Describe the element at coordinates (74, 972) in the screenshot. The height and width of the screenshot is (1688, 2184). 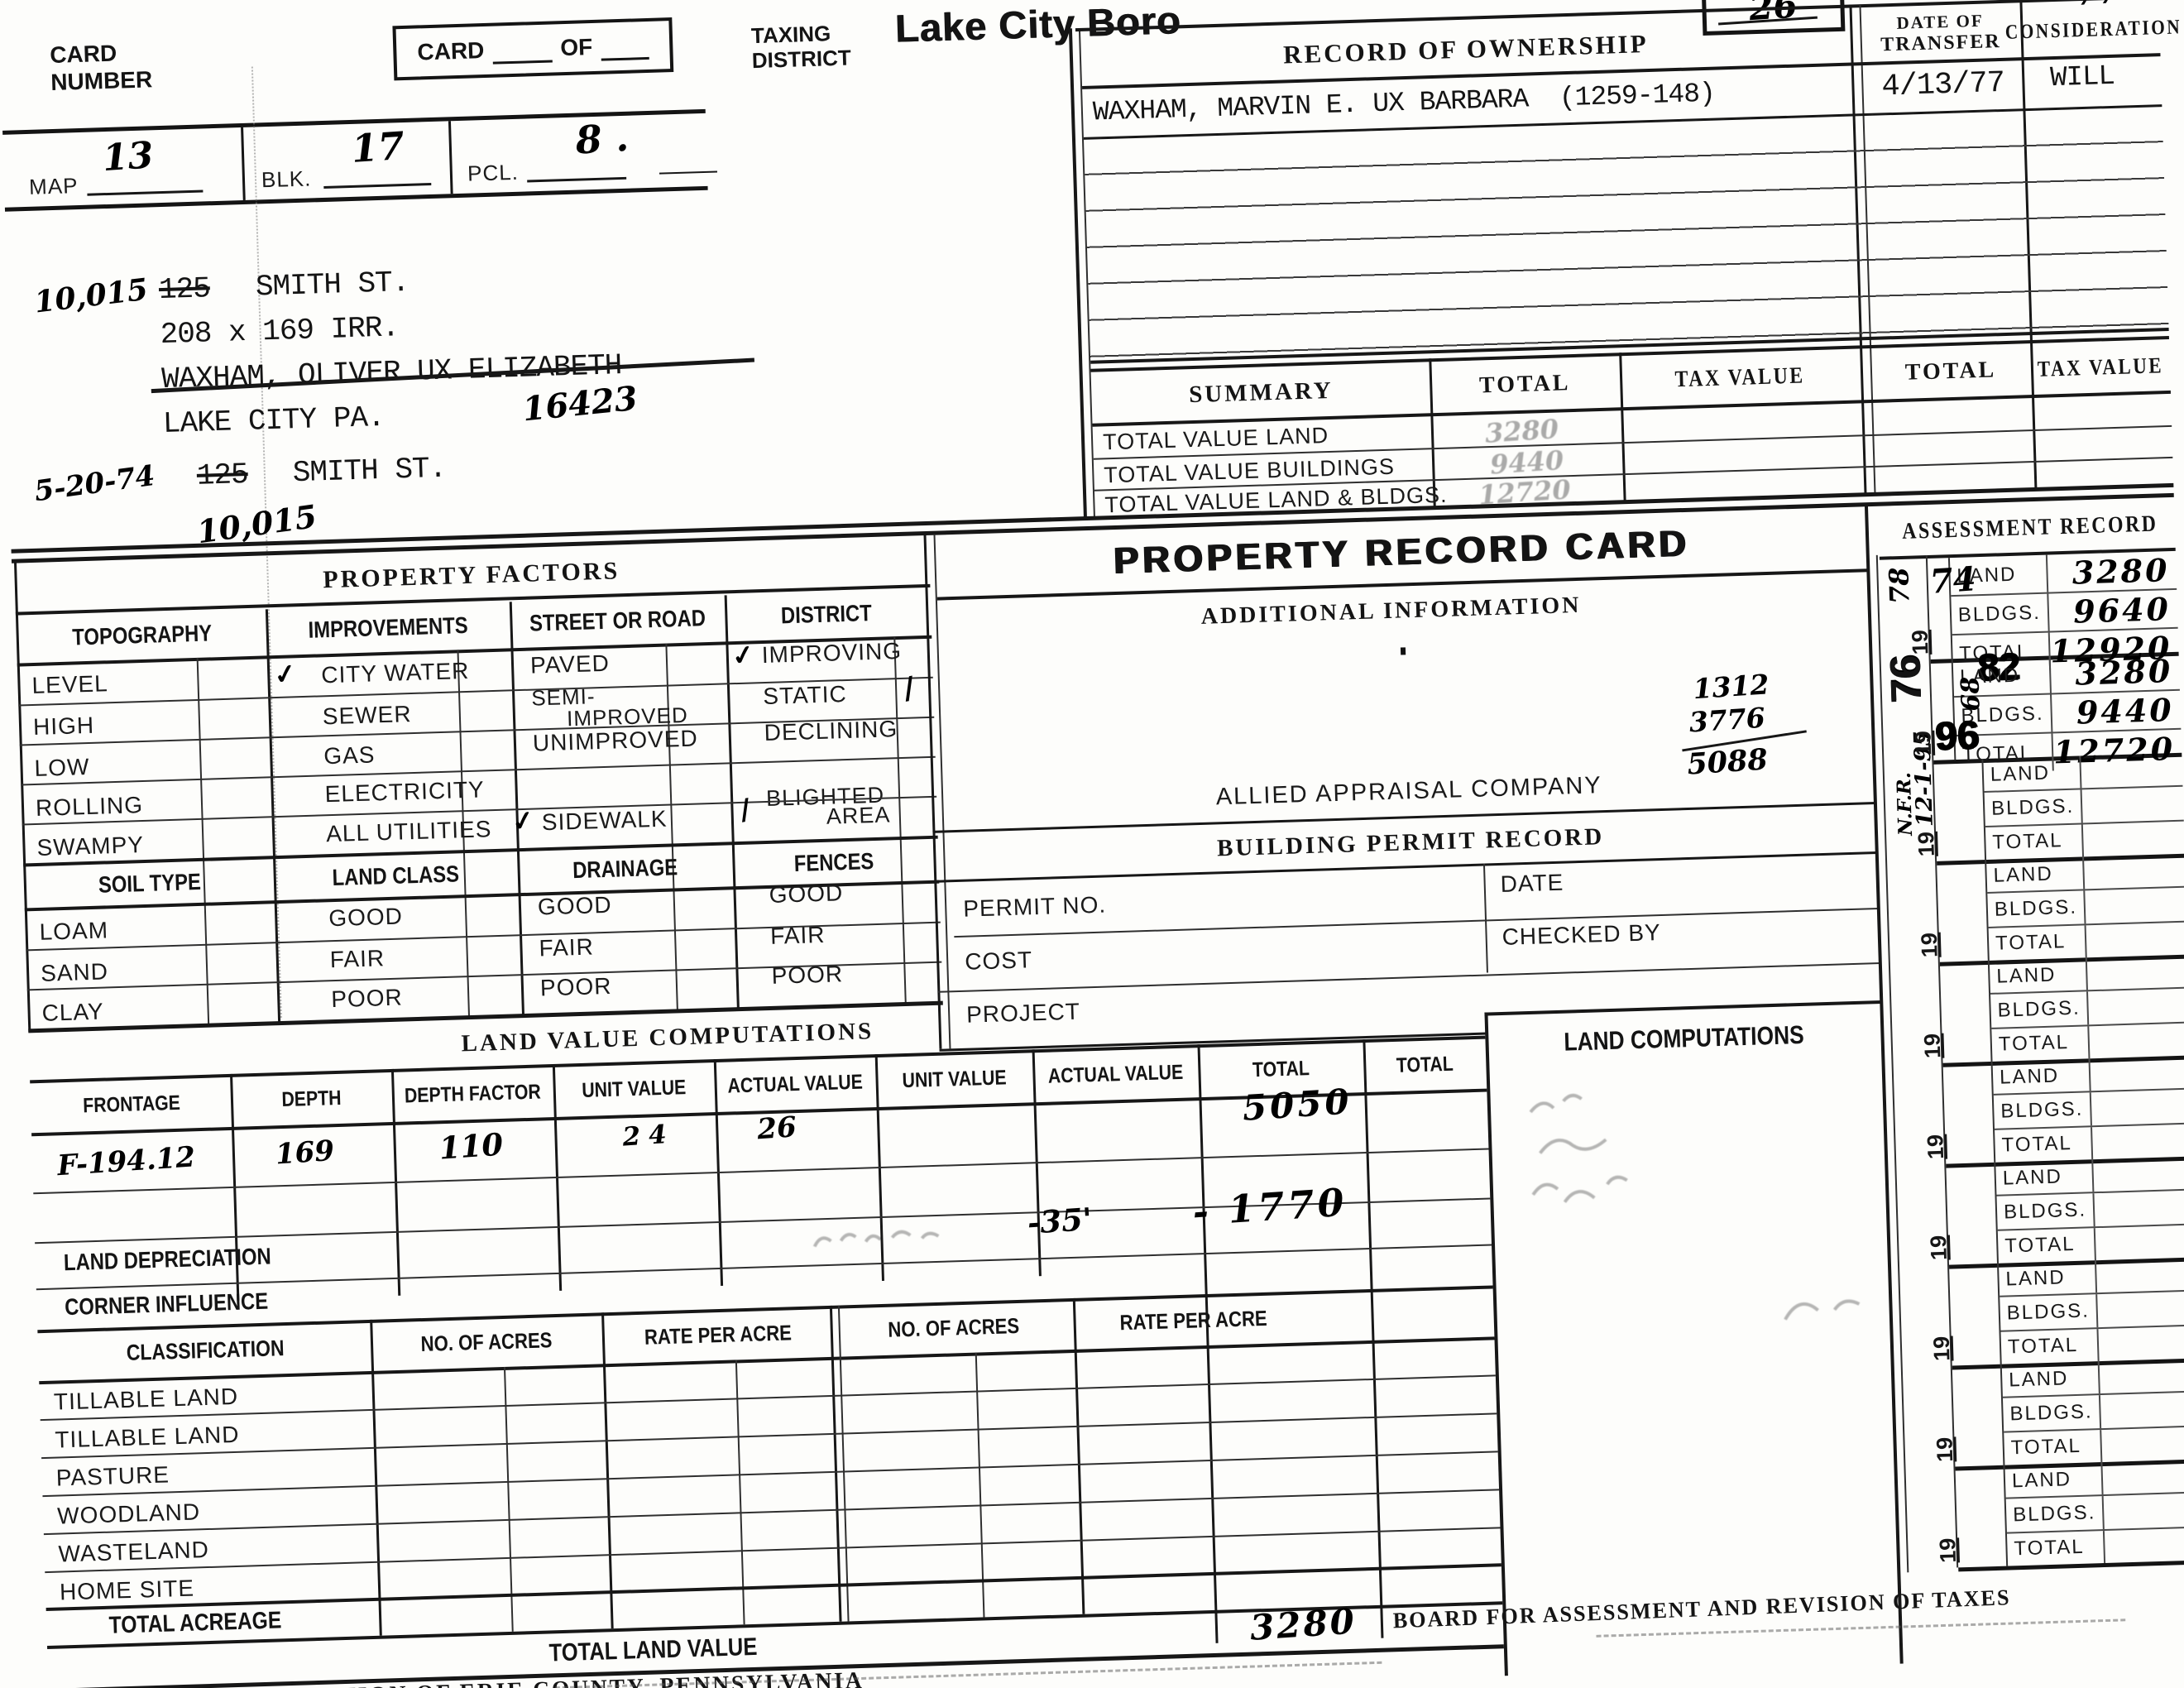
I see `soil-cell: SAND` at that location.